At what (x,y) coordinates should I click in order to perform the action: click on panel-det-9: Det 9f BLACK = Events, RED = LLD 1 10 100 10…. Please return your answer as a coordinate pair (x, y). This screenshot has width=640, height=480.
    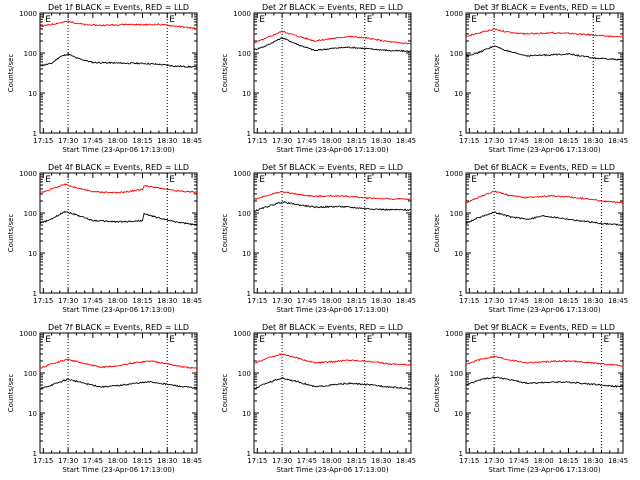
    Looking at the image, I should click on (530, 398).